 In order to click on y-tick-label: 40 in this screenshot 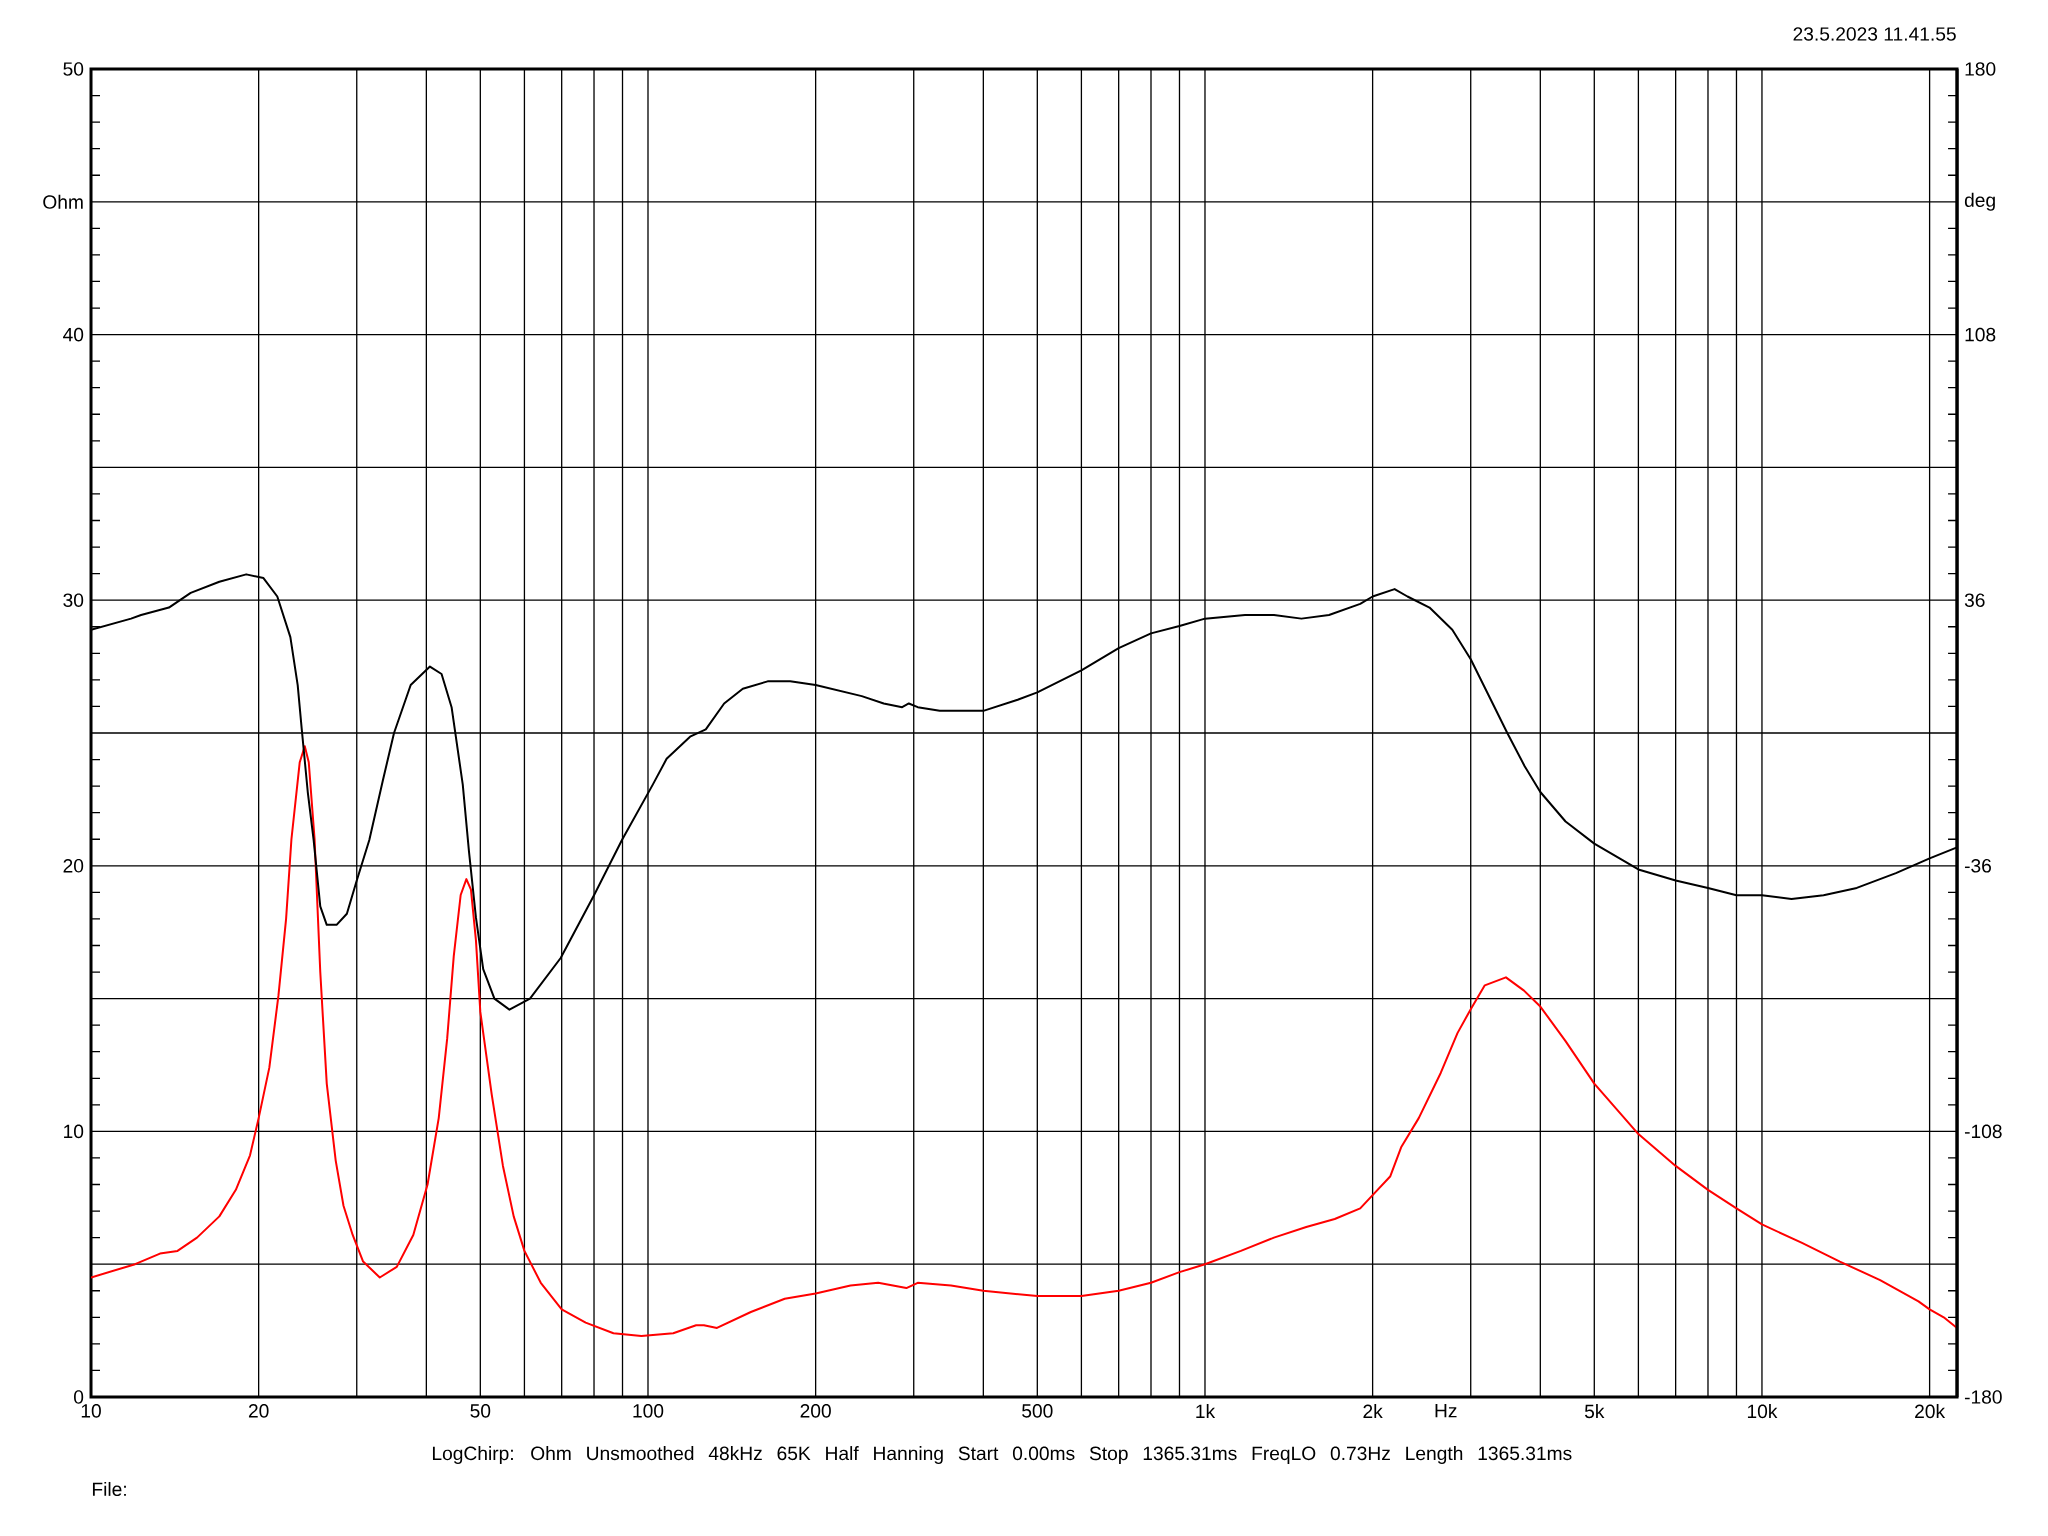, I will do `click(73, 334)`.